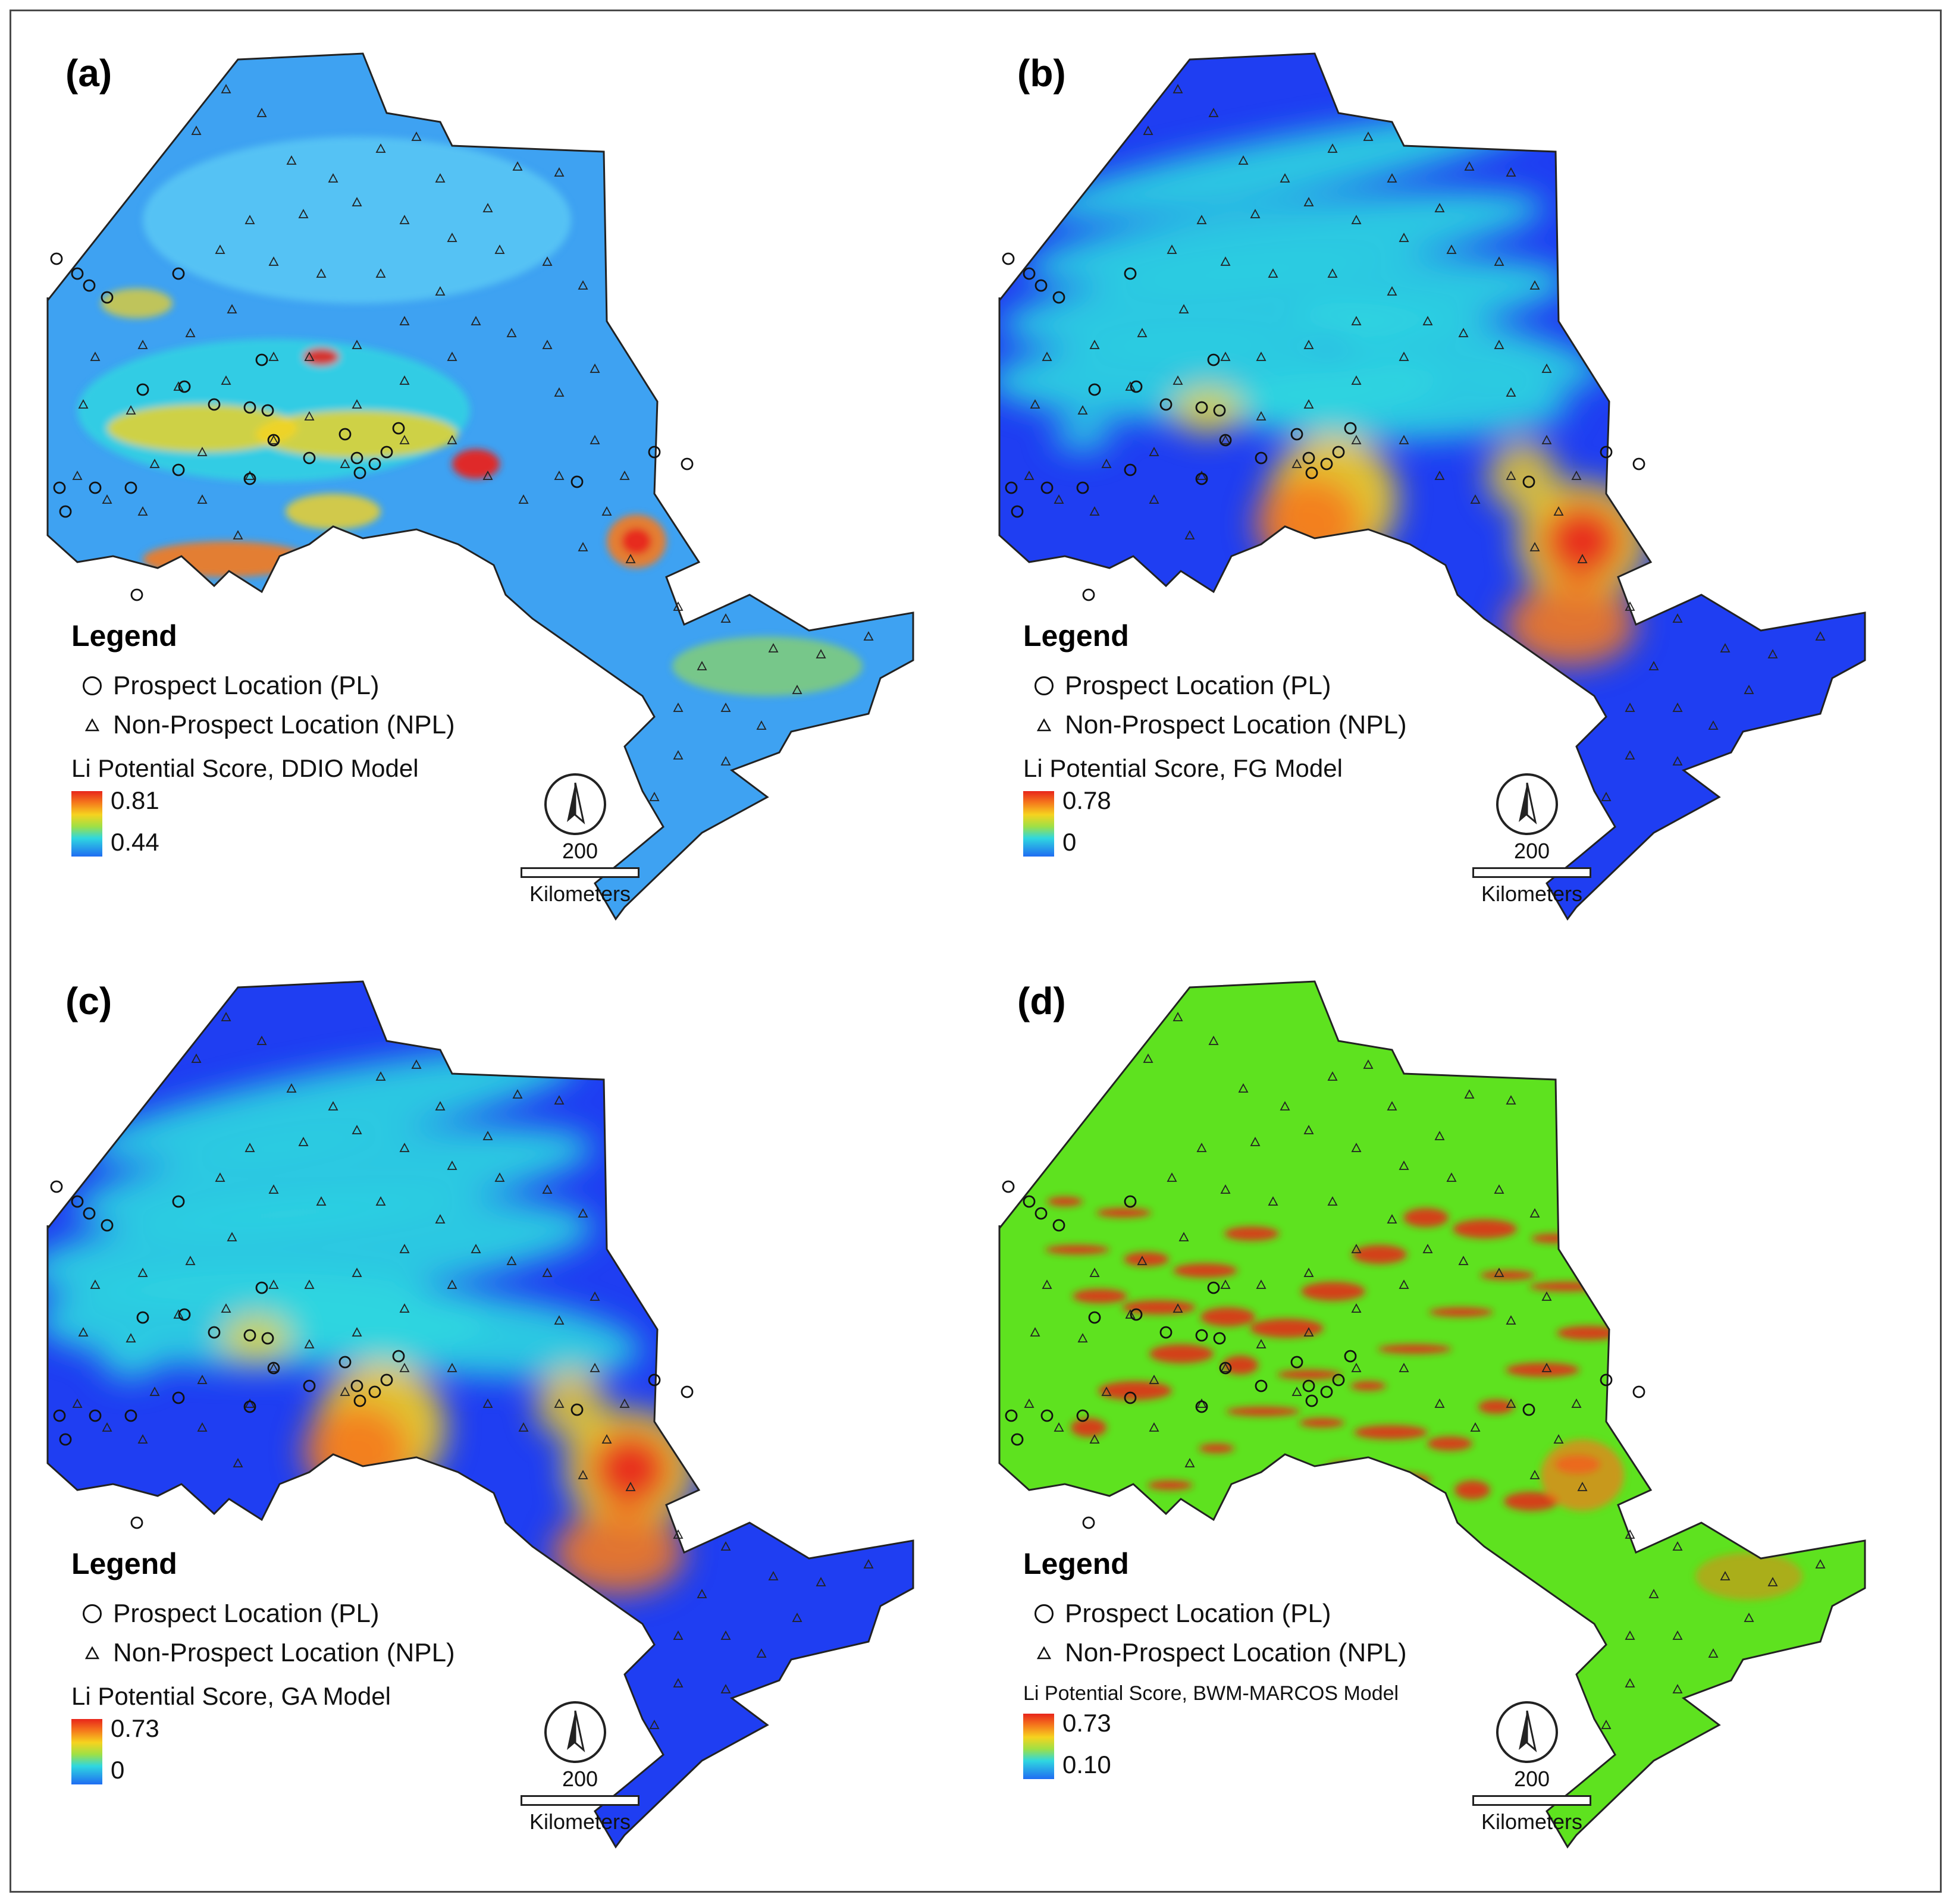 This screenshot has width=1953, height=1904. Describe the element at coordinates (1211, 1693) in the screenshot. I see `score-title: Li Potential Score, BWM-MARCOS Model` at that location.